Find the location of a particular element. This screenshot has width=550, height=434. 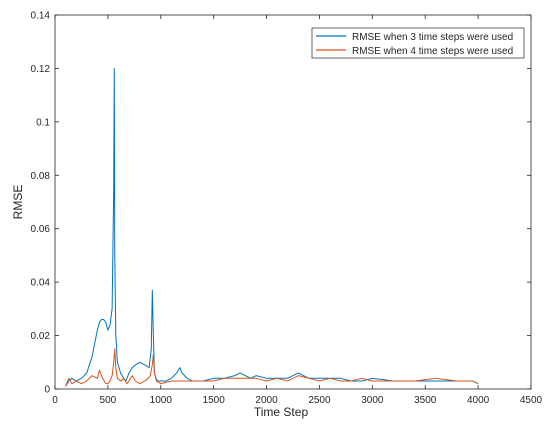

y-tick-label: 0.08 is located at coordinates (41, 176).